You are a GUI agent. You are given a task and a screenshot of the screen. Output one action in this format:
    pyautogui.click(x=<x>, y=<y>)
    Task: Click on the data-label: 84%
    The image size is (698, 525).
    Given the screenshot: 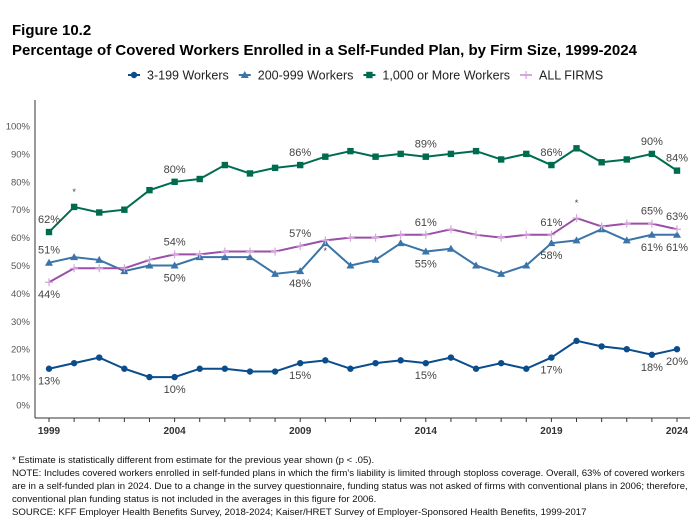 What is the action you would take?
    pyautogui.click(x=677, y=159)
    